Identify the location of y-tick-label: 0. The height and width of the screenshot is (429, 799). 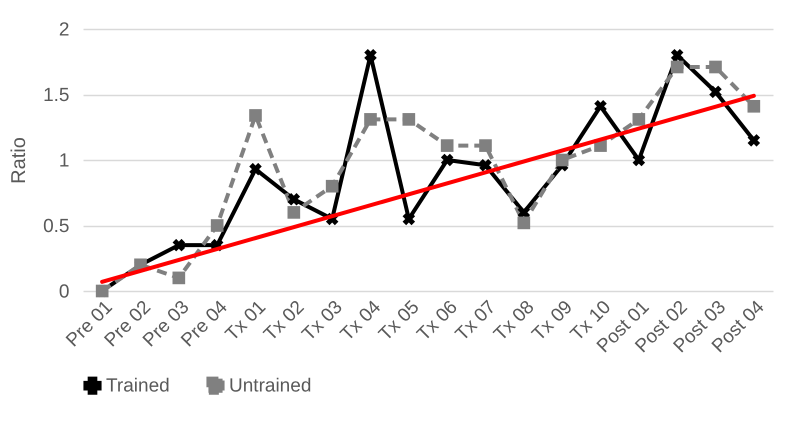
(64, 292).